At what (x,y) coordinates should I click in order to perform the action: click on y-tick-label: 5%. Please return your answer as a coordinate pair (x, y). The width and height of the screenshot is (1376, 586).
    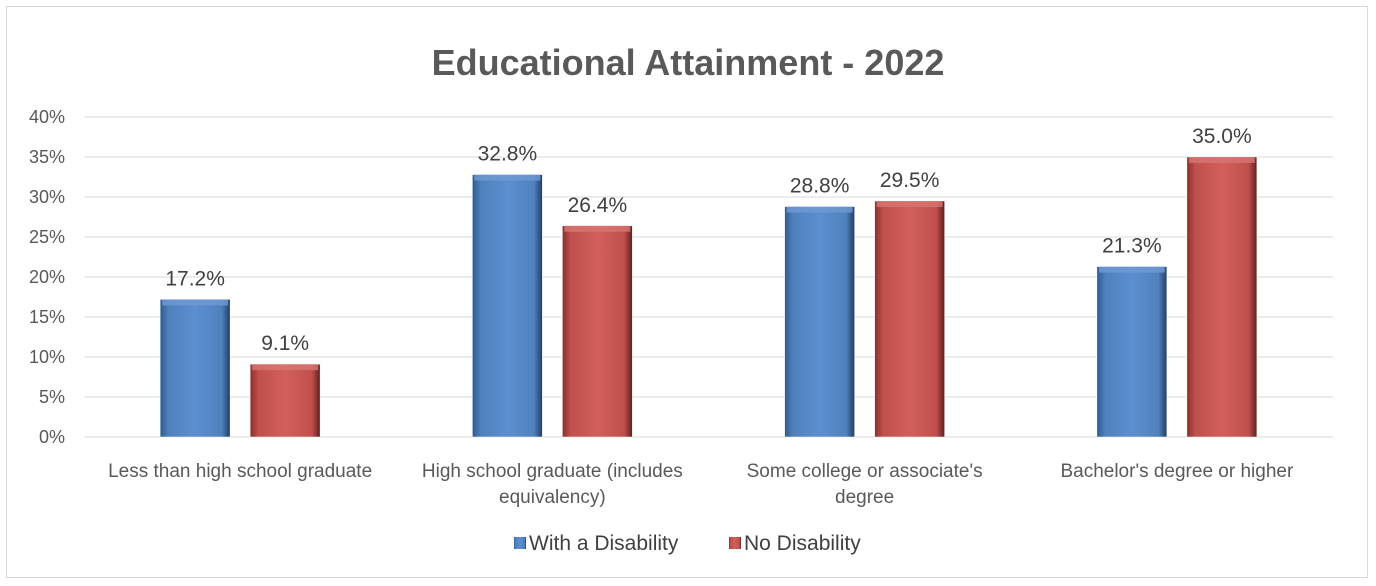
    Looking at the image, I should click on (52, 397).